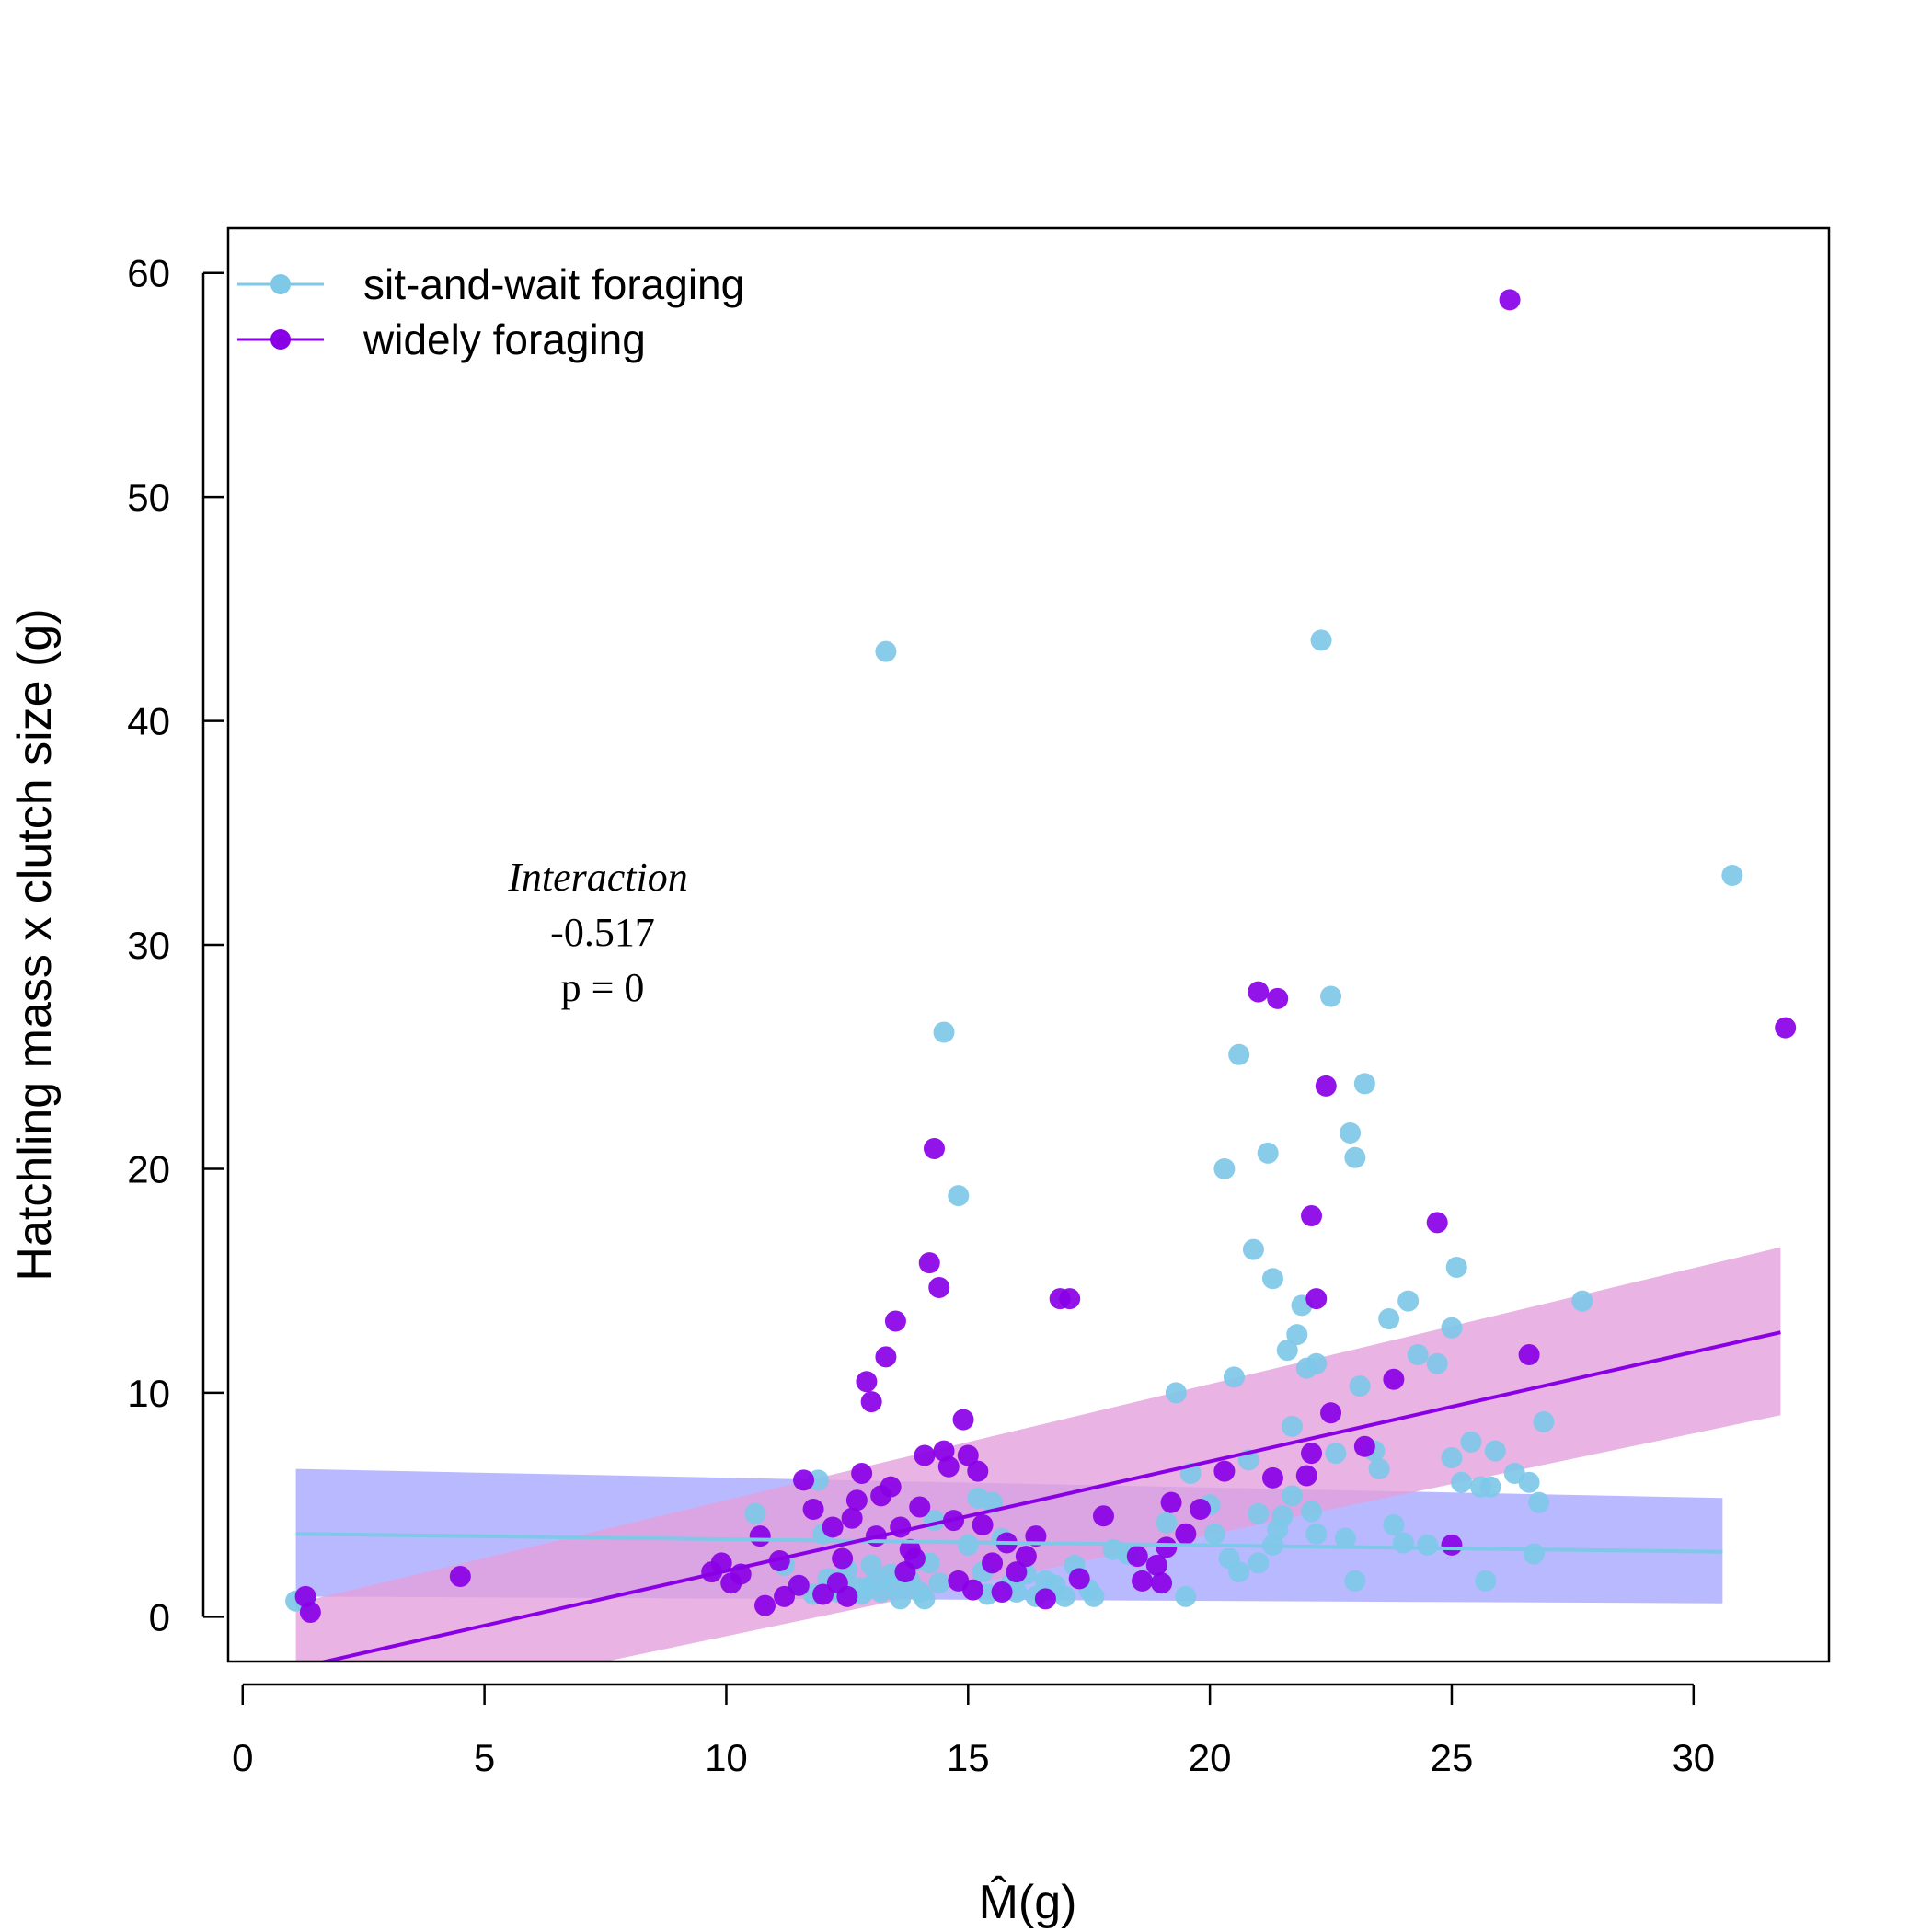  Describe the element at coordinates (280, 284) in the screenshot. I see `legend-marker-sit-and-wait` at that location.